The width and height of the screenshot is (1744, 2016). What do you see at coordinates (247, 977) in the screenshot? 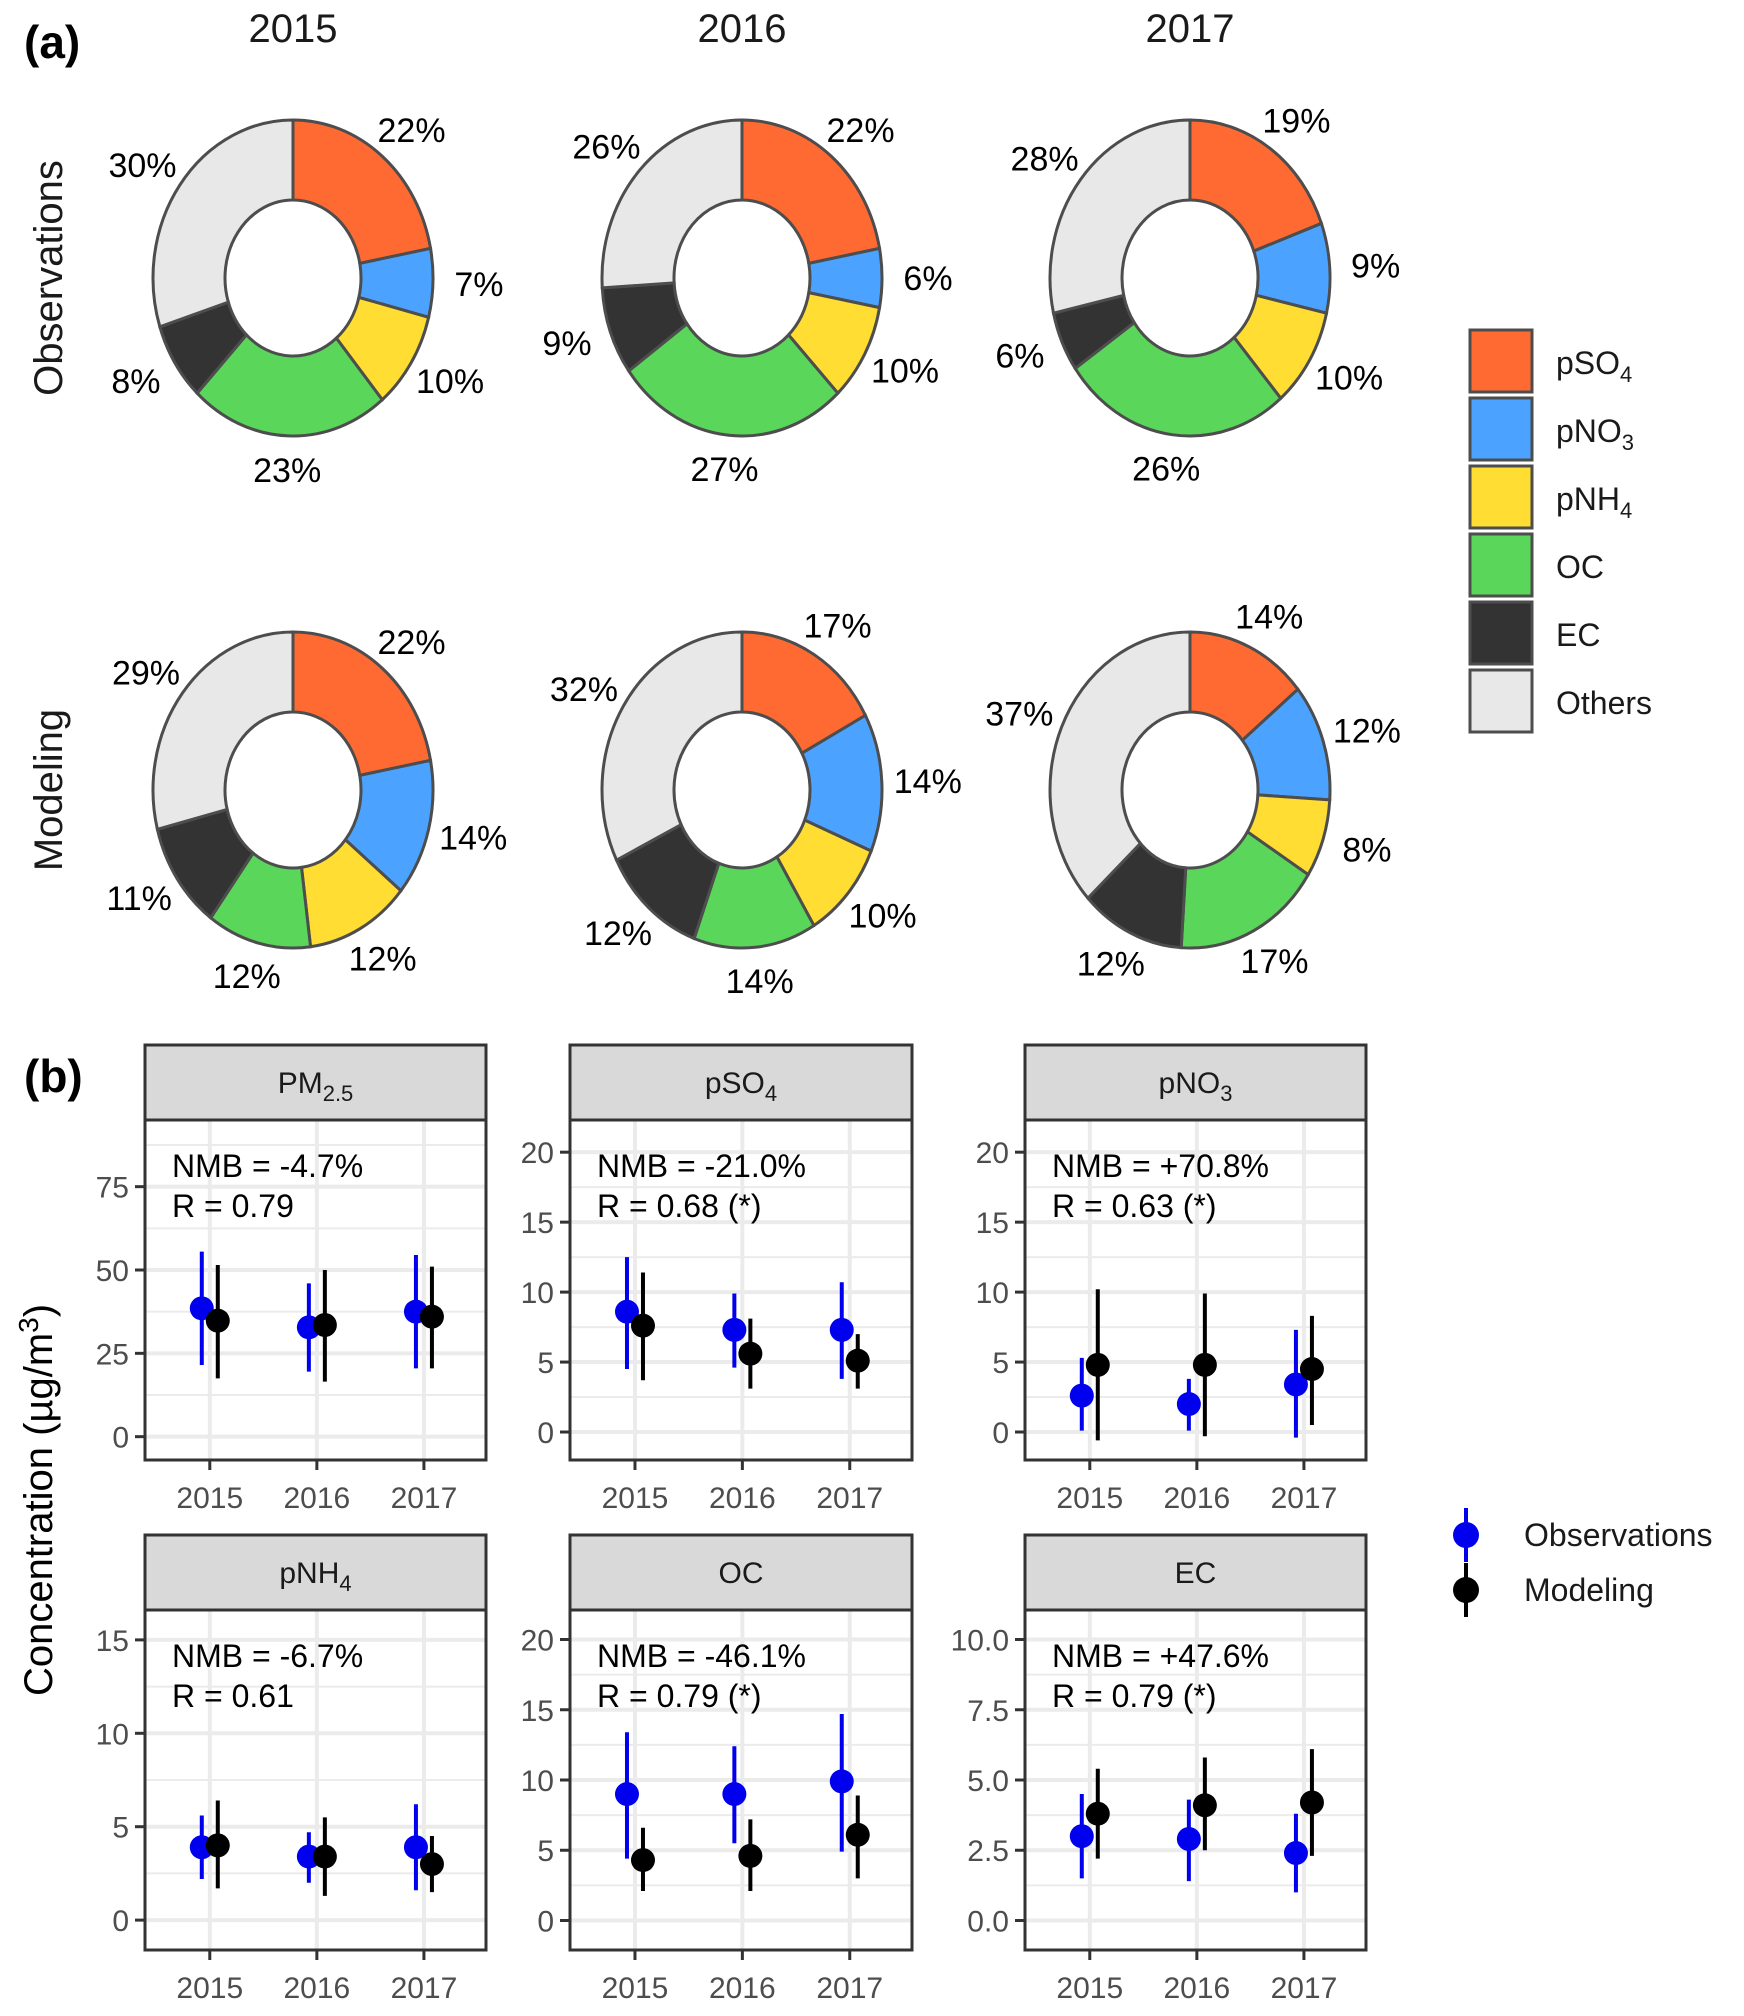
I see `slice-label-OC: 12%` at bounding box center [247, 977].